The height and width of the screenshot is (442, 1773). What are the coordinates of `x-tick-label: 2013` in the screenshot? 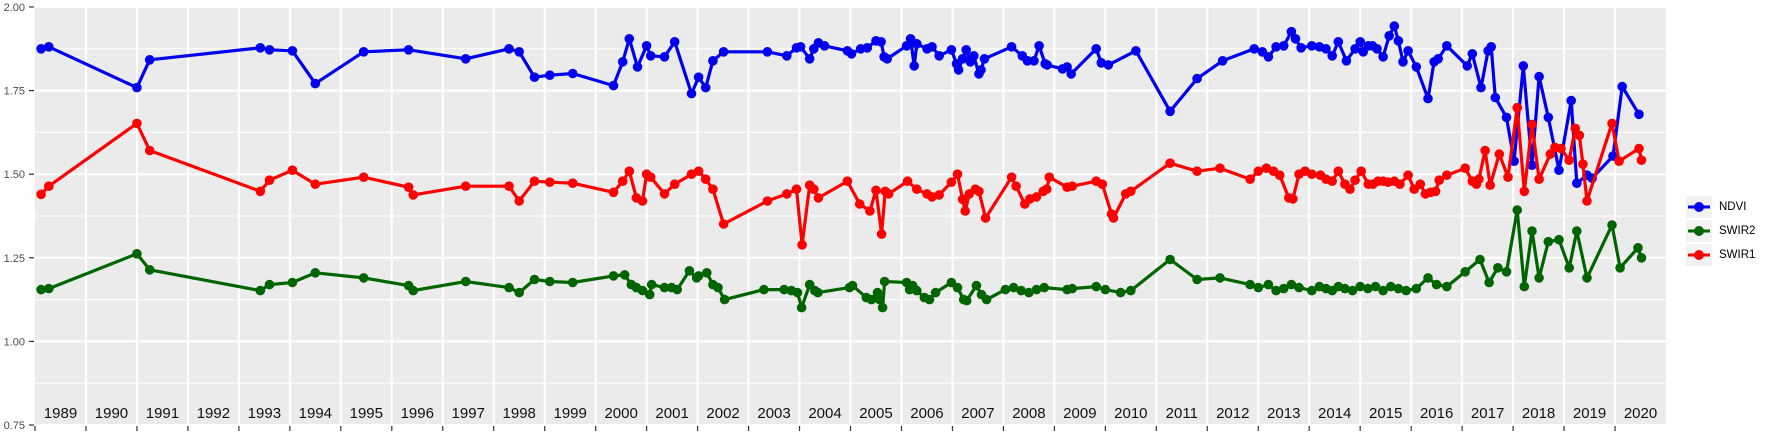 It's located at (1283, 413).